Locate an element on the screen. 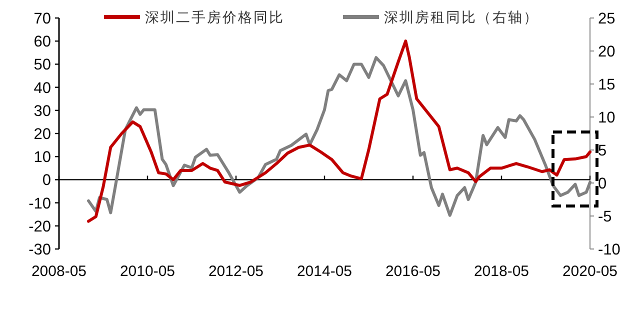 The width and height of the screenshot is (640, 320). x-tick-label: 2010-05 is located at coordinates (148, 271).